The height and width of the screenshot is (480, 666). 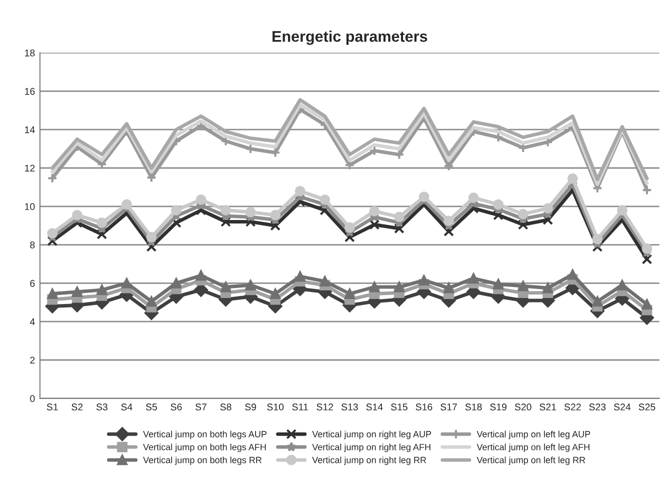 What do you see at coordinates (597, 407) in the screenshot?
I see `x-tick-label: S23` at bounding box center [597, 407].